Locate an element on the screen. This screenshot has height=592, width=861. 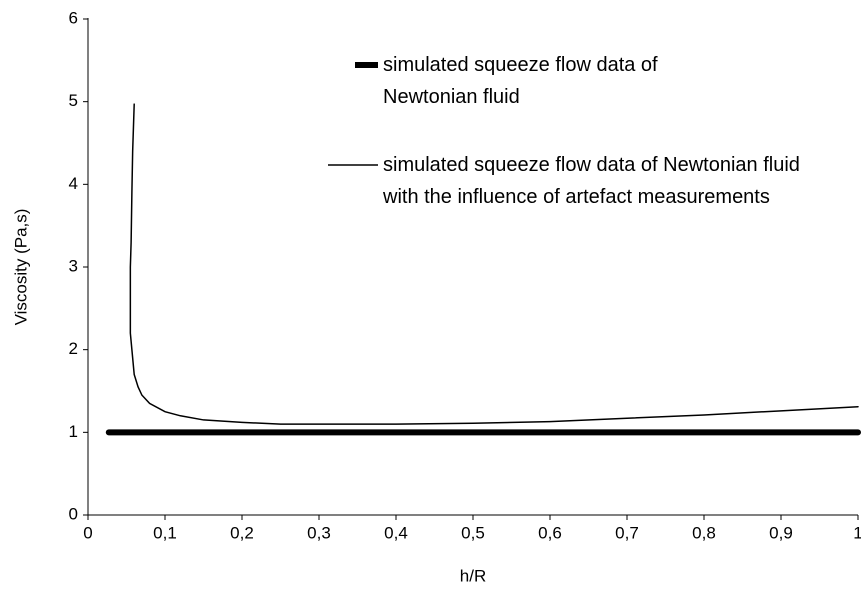
y-tick-label: 6 is located at coordinates (73, 17).